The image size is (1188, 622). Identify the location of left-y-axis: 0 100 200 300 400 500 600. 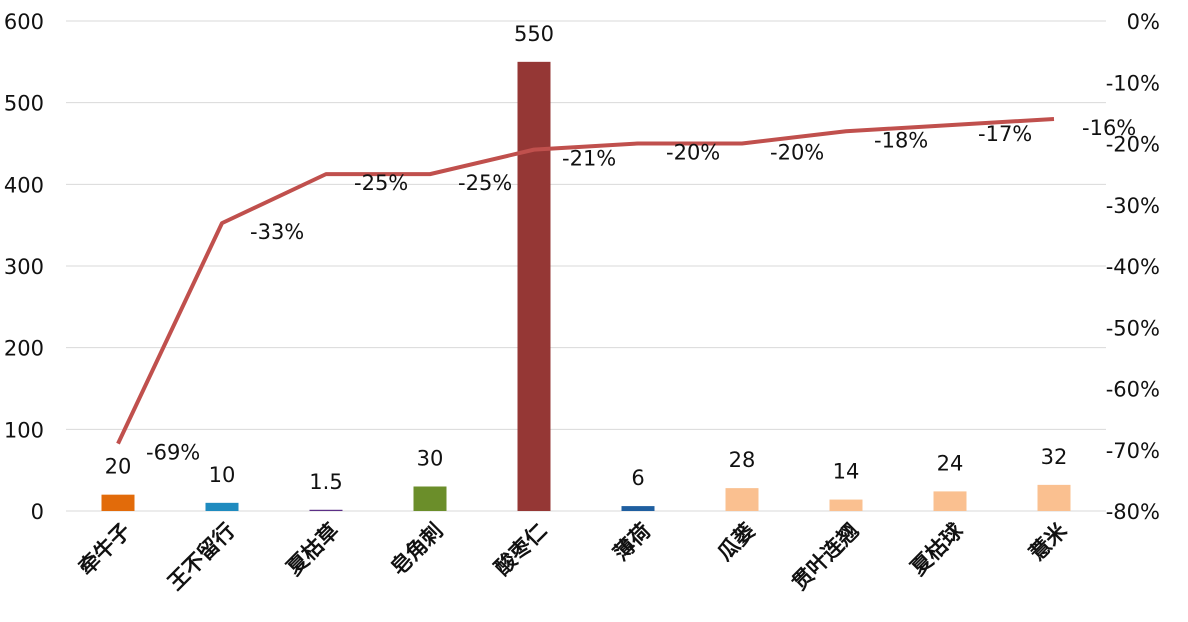
(24, 267).